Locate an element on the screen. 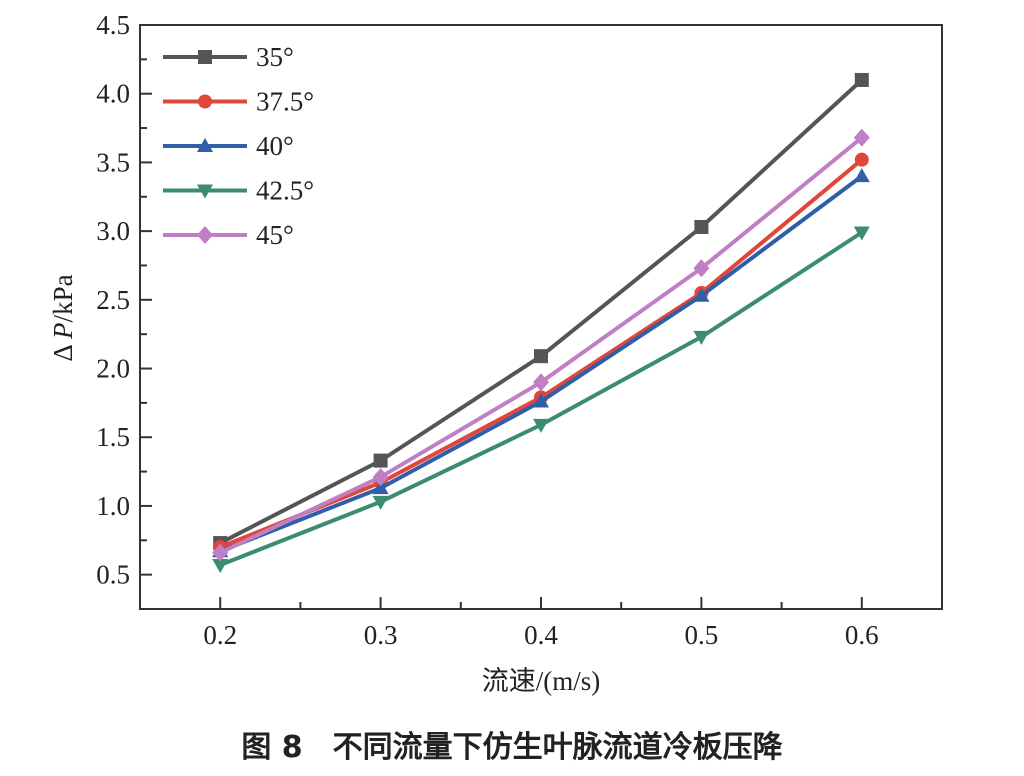 The height and width of the screenshot is (776, 1024). y-tick-label: 0.5 is located at coordinates (113, 575).